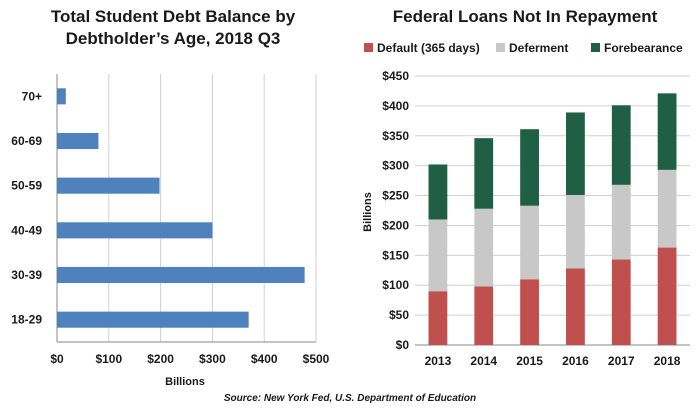 This screenshot has height=411, width=700. I want to click on legend-label: Forebearance, so click(643, 48).